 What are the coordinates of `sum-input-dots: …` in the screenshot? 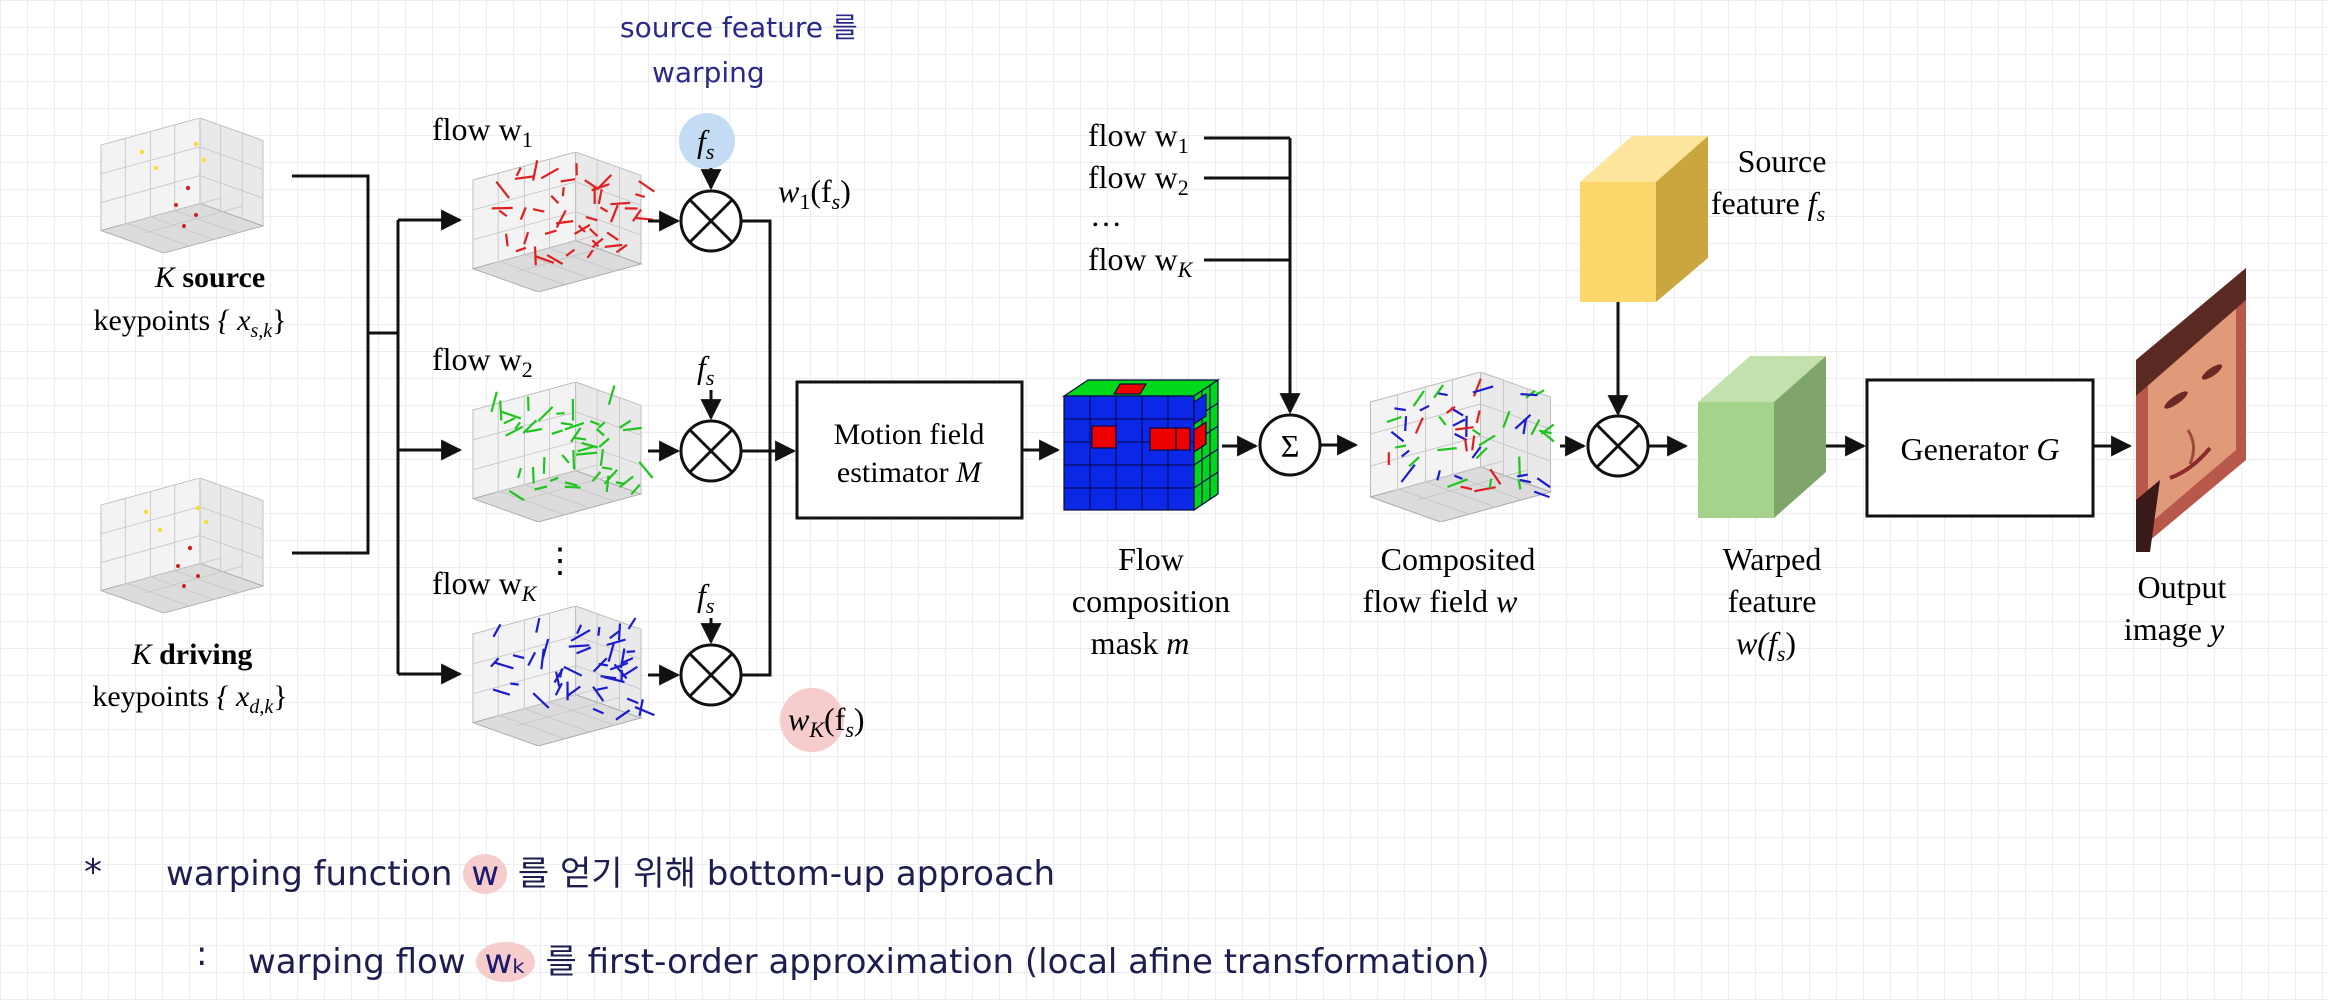 It's located at (1106, 215).